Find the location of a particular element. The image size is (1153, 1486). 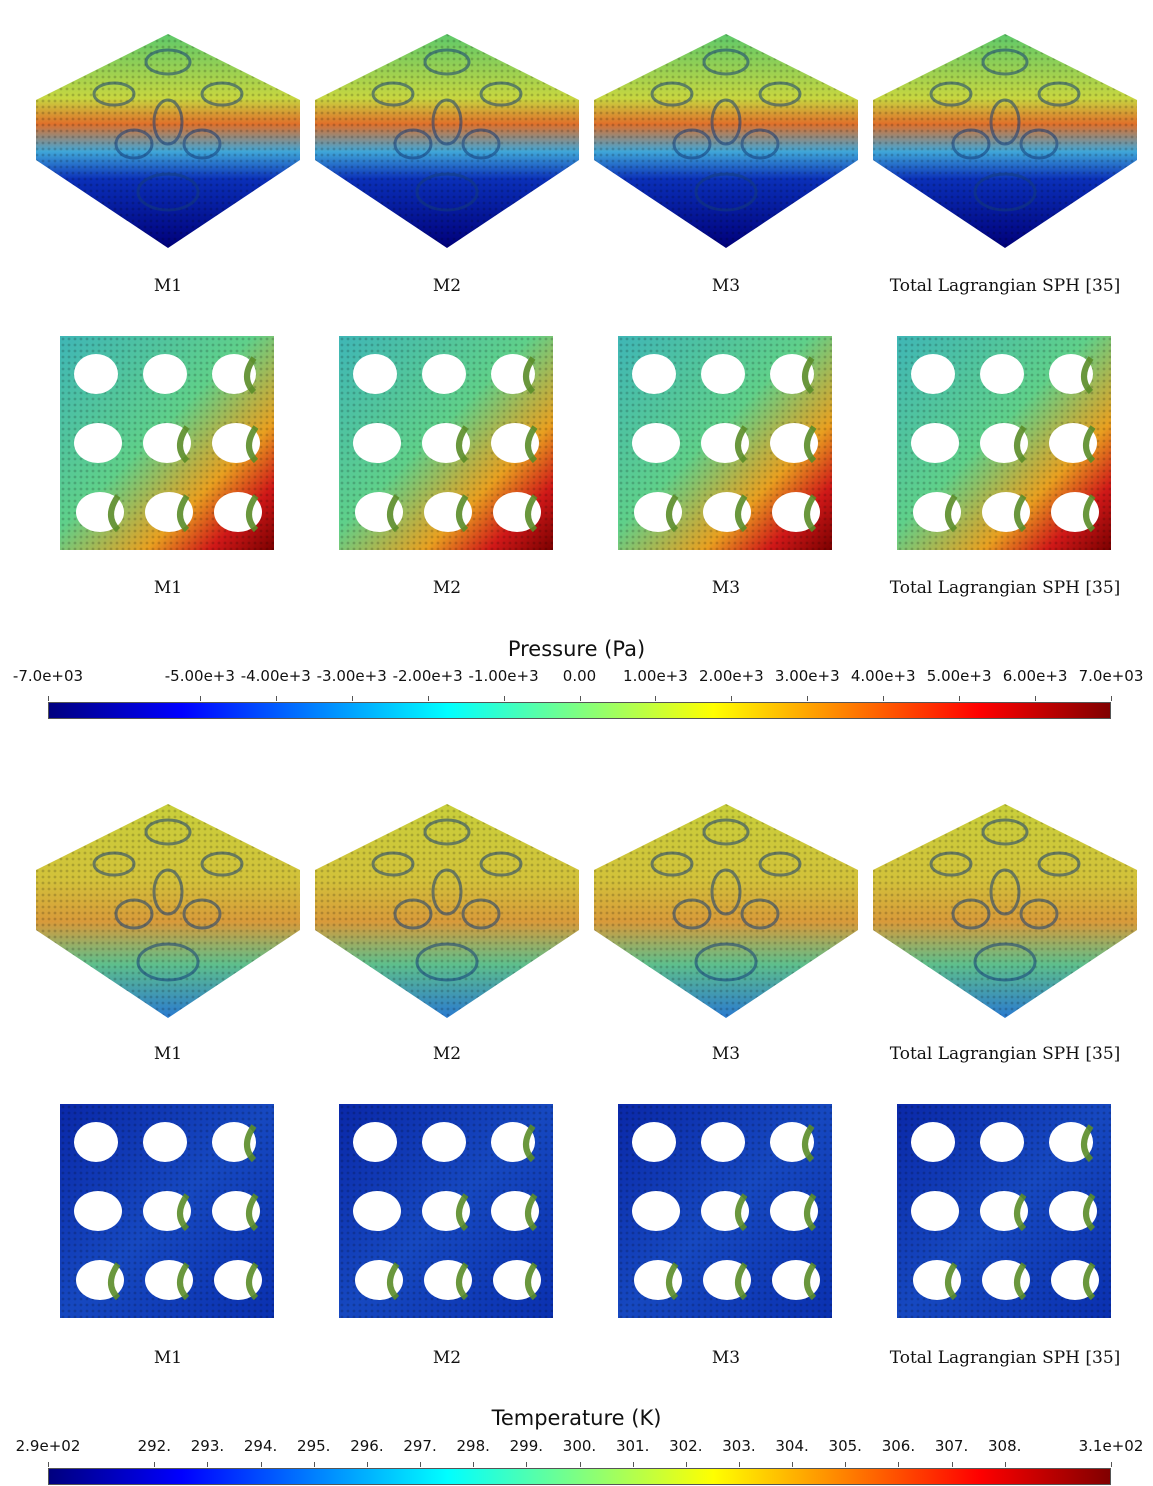

temperature-iso-caption-3: M3 is located at coordinates (726, 1054).